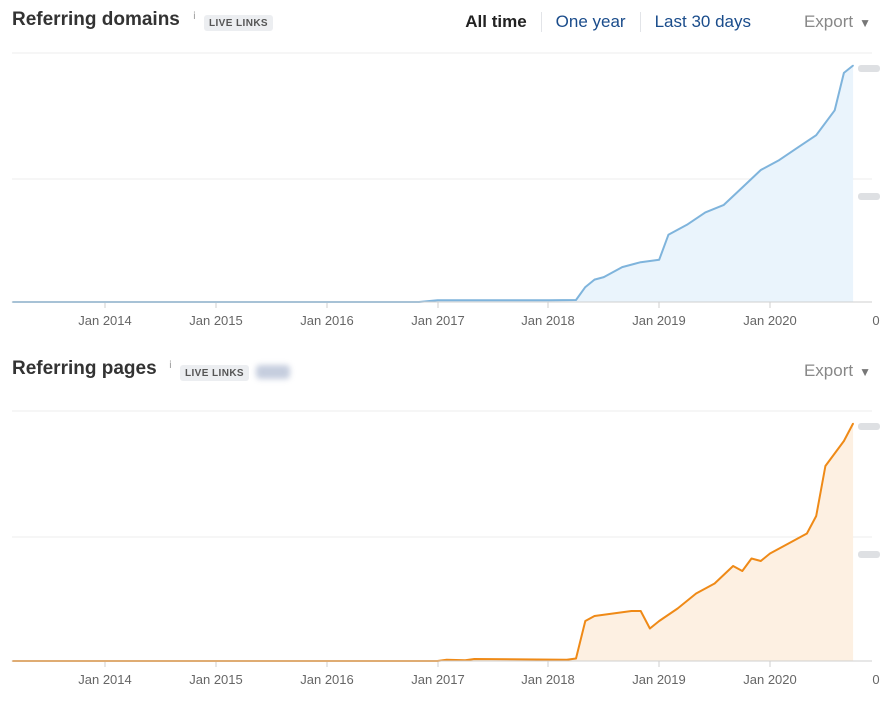 This screenshot has width=895, height=705. What do you see at coordinates (702, 22) in the screenshot?
I see `tab-last-30-days: Last 30 days` at bounding box center [702, 22].